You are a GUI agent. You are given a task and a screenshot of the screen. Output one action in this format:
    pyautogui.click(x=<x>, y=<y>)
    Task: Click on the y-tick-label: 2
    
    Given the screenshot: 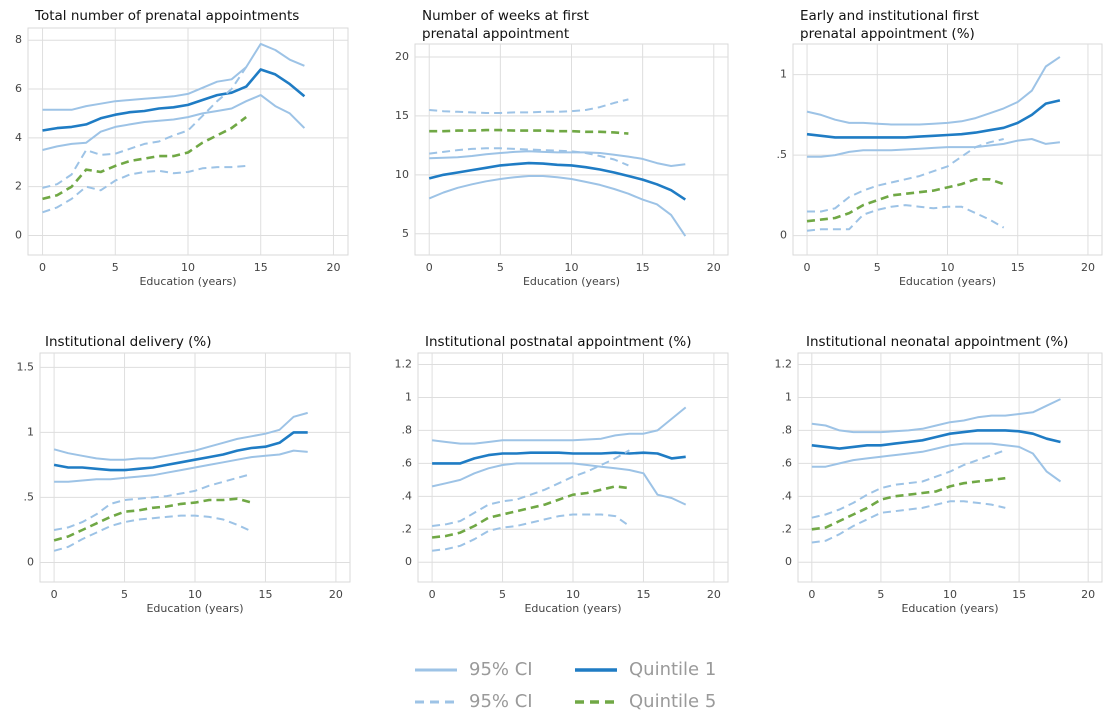 What is the action you would take?
    pyautogui.click(x=18, y=186)
    